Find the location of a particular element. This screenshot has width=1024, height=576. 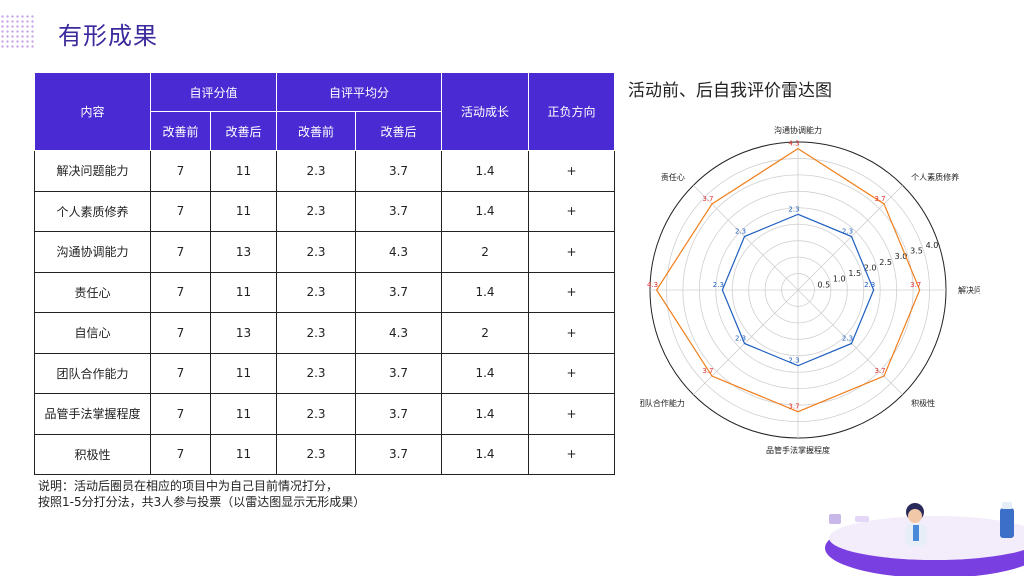

row-name: 自信心 is located at coordinates (92, 333).